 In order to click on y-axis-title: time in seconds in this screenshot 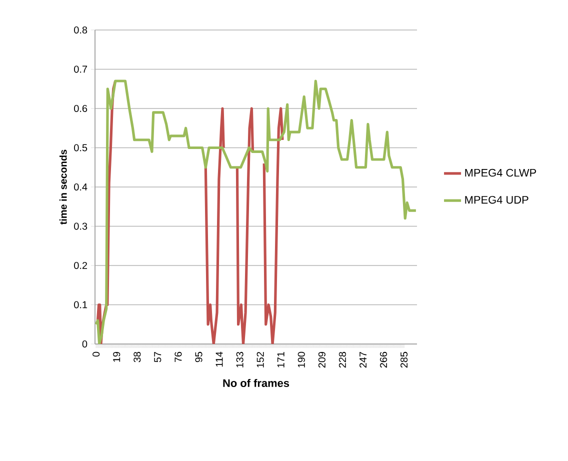, I will do `click(63, 187)`.